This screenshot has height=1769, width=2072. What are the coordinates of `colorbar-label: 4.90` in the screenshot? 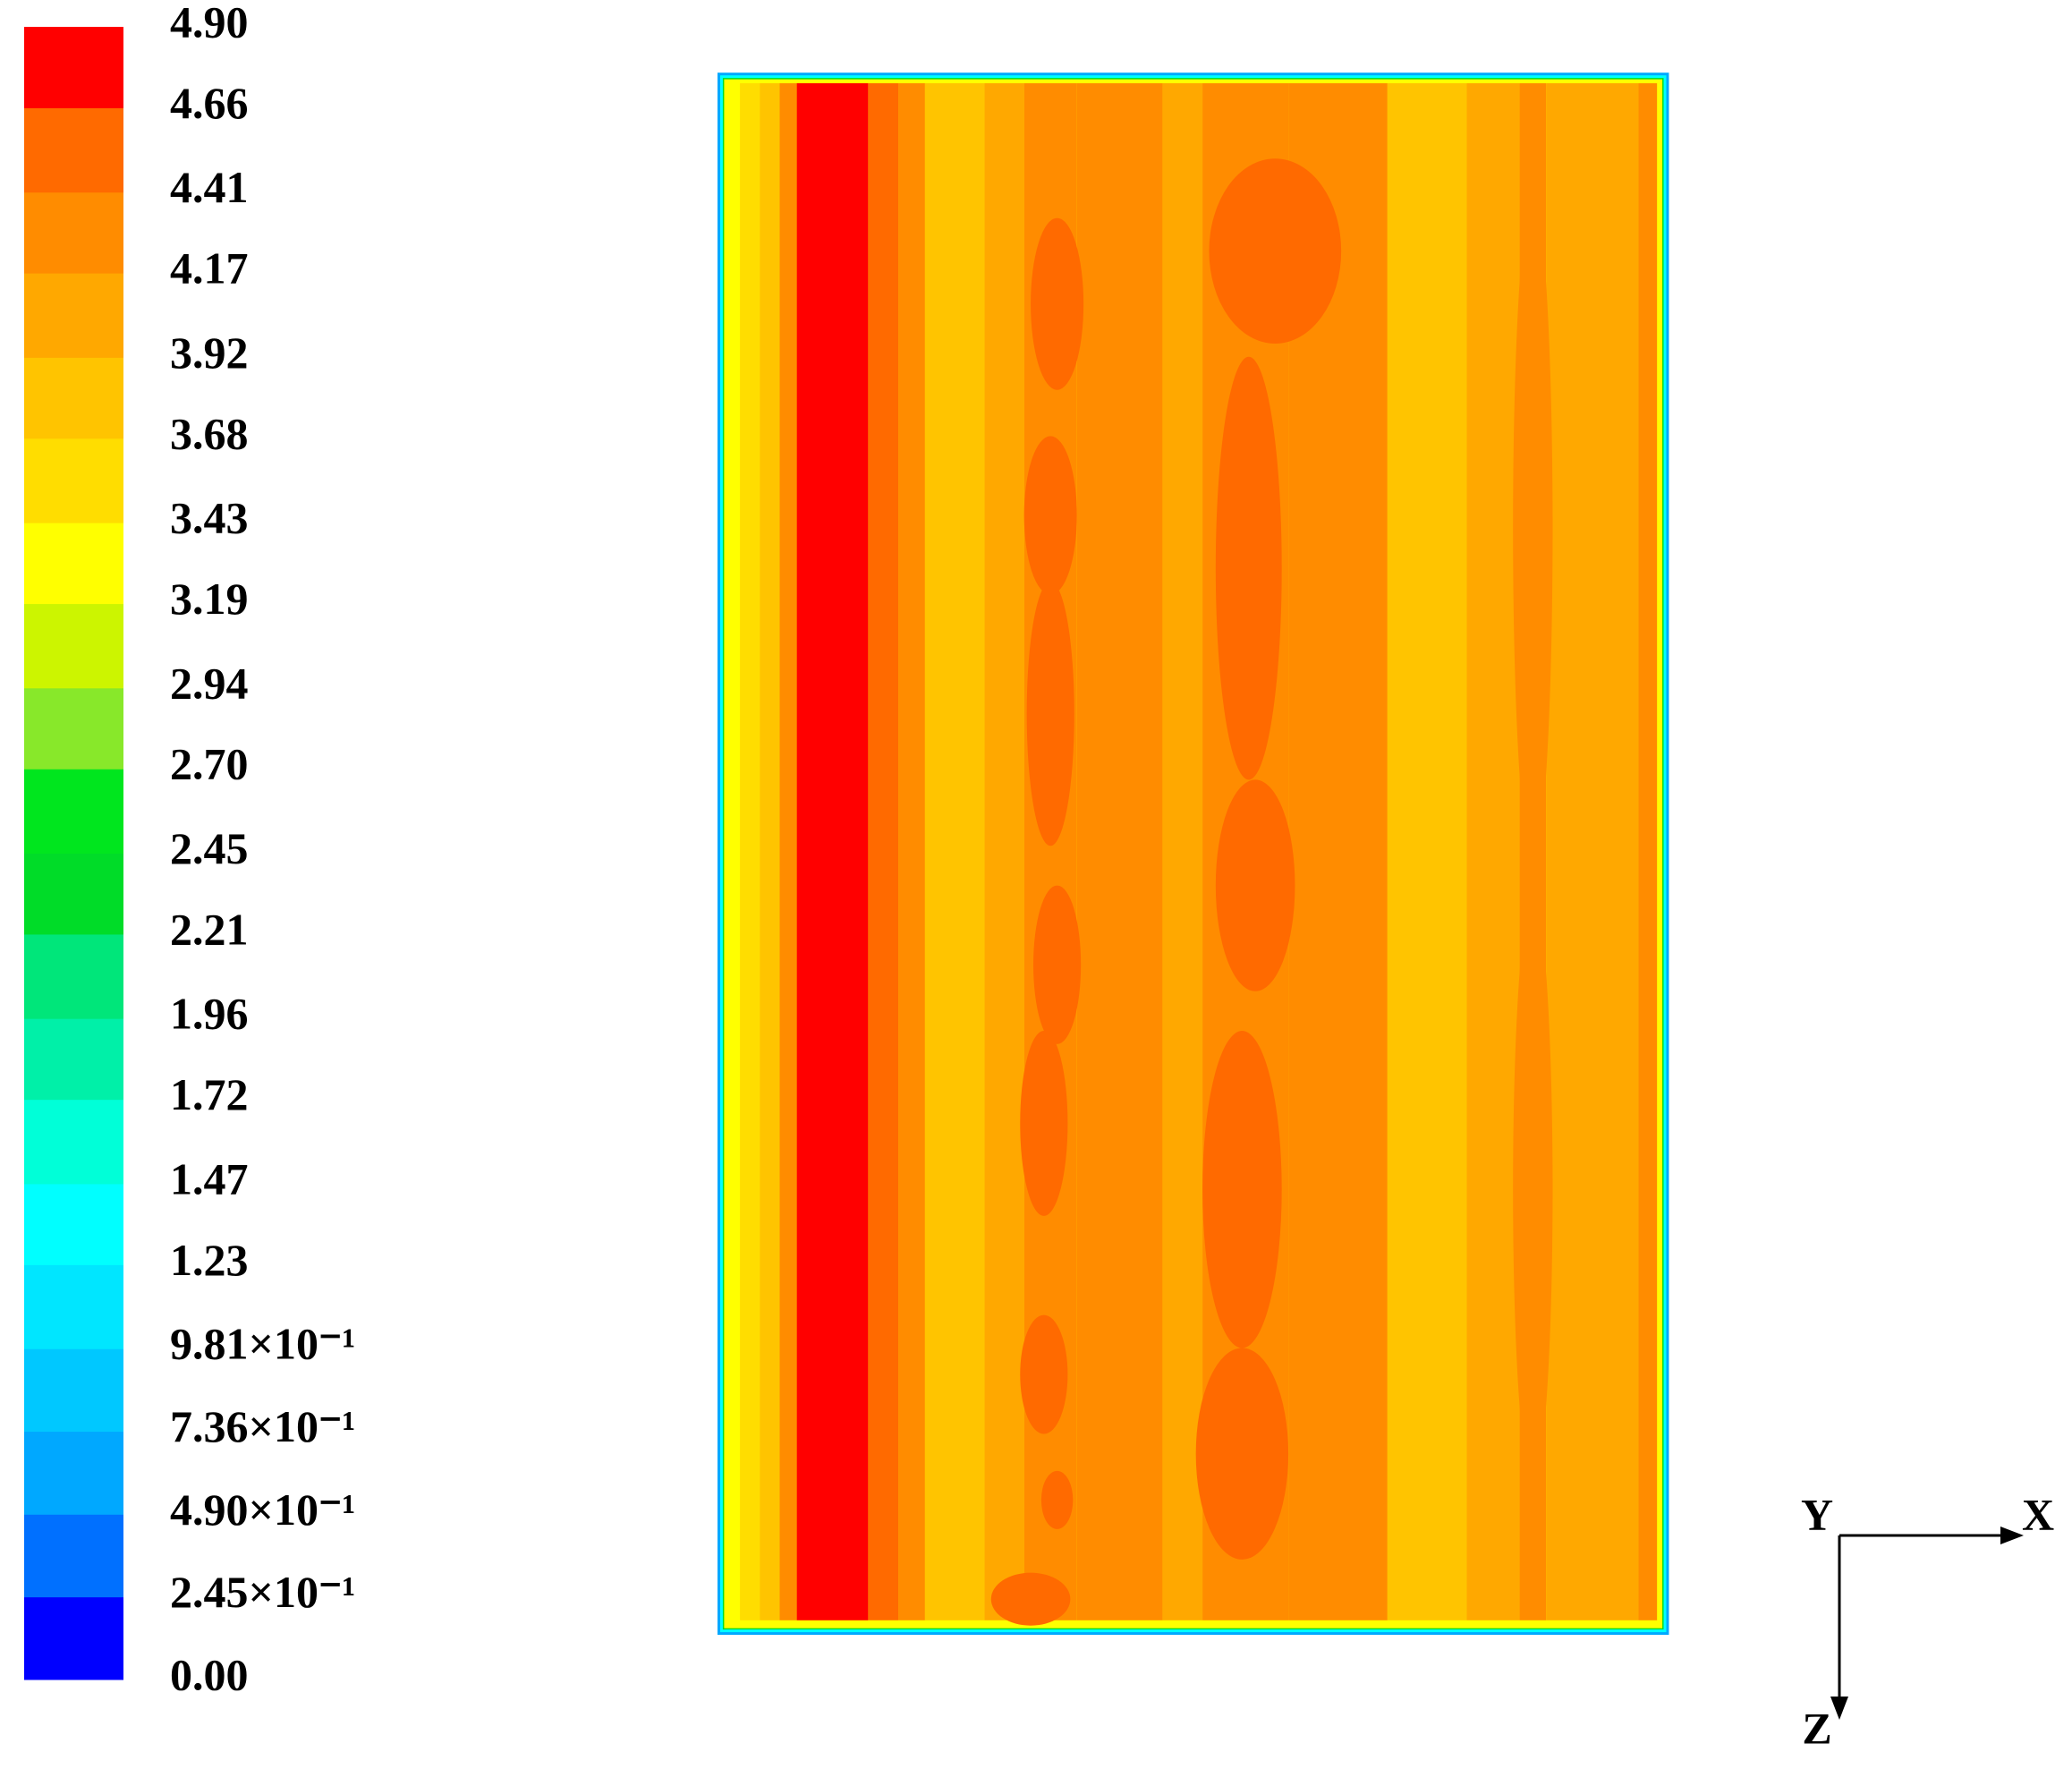 It's located at (209, 23).